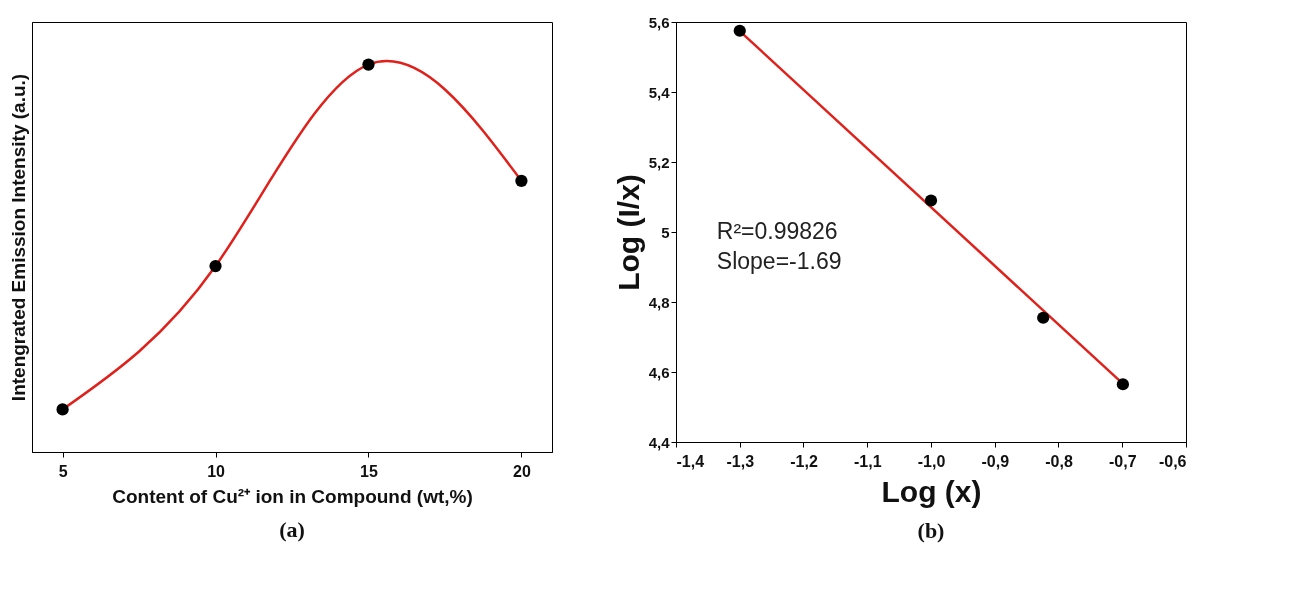 The image size is (1311, 598). What do you see at coordinates (931, 530) in the screenshot?
I see `text: (b)` at bounding box center [931, 530].